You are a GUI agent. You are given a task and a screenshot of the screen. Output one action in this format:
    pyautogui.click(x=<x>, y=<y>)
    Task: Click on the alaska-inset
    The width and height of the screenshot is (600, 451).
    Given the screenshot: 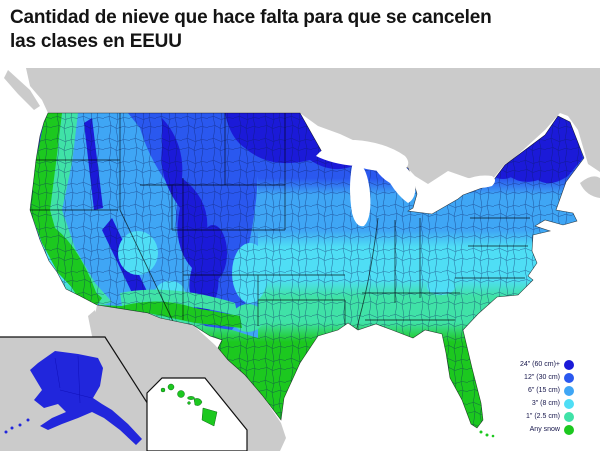 What is the action you would take?
    pyautogui.click(x=89, y=393)
    